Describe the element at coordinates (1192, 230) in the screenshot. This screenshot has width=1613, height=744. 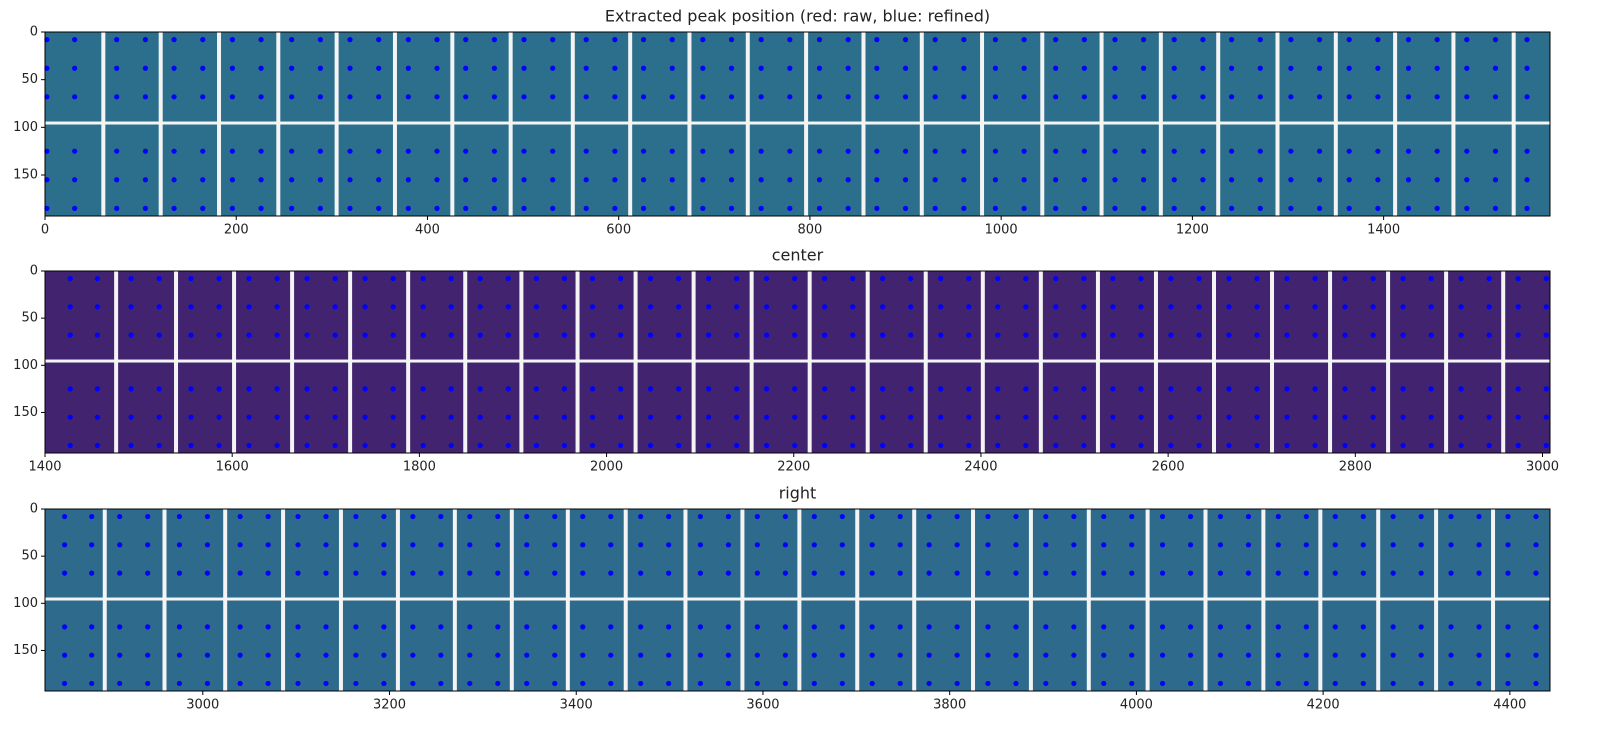
I see `x-tick-label: 1200` at that location.